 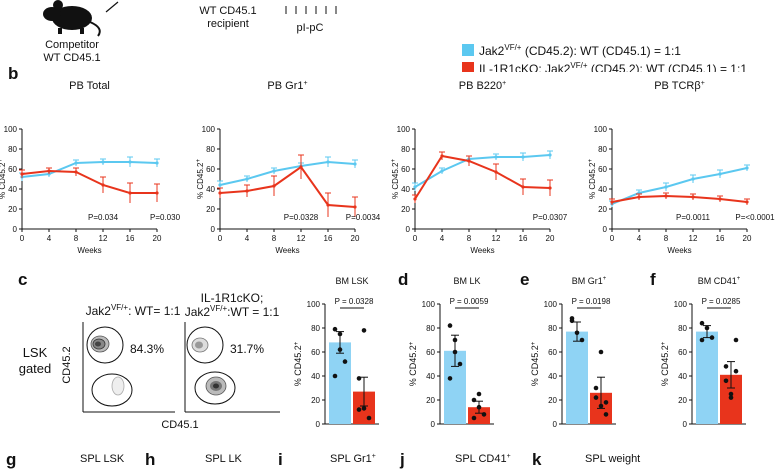 I want to click on series-line-red, so click(x=89, y=181).